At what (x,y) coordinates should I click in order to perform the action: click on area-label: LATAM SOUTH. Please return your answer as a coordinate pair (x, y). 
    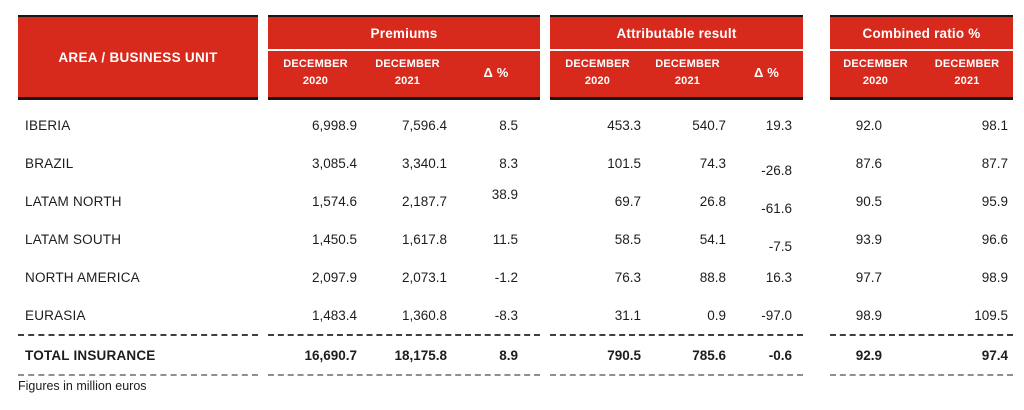
    Looking at the image, I should click on (73, 239).